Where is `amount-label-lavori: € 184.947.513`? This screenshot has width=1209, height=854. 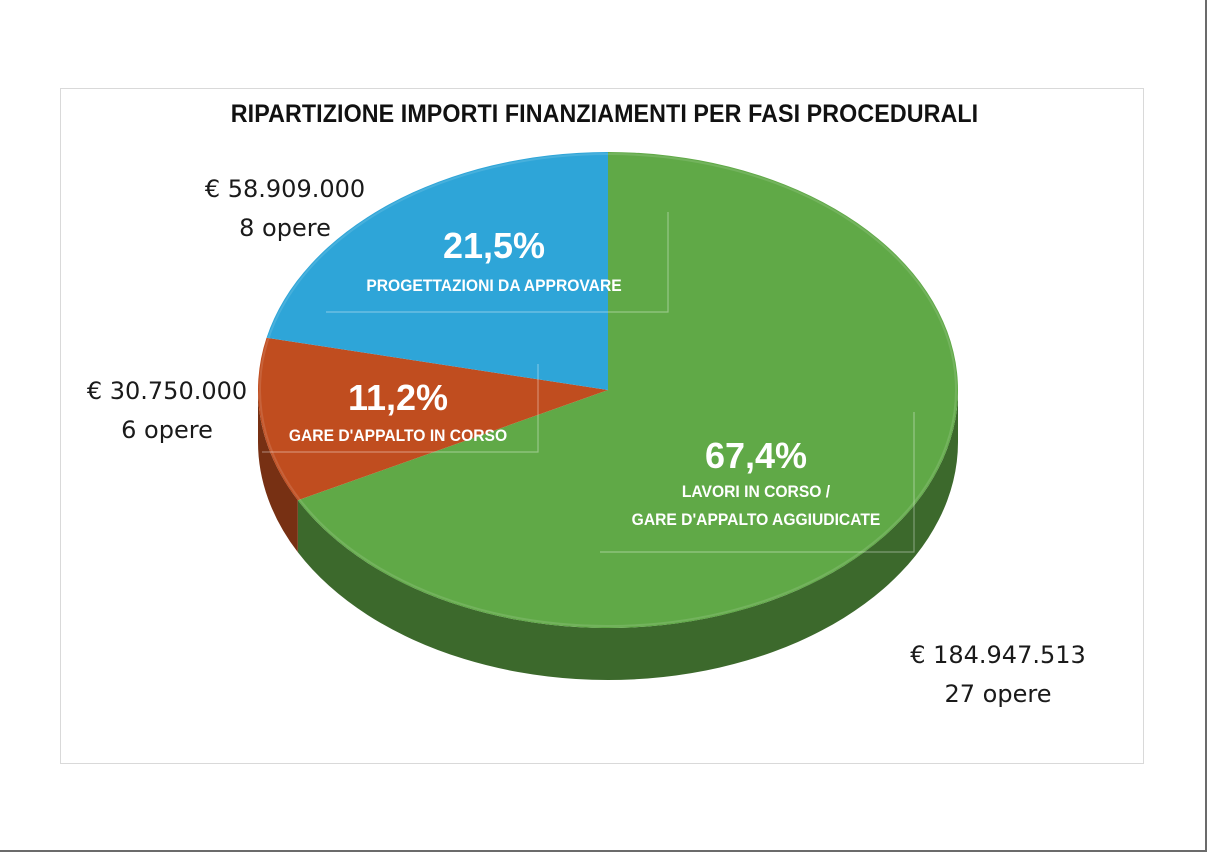 amount-label-lavori: € 184.947.513 is located at coordinates (998, 655).